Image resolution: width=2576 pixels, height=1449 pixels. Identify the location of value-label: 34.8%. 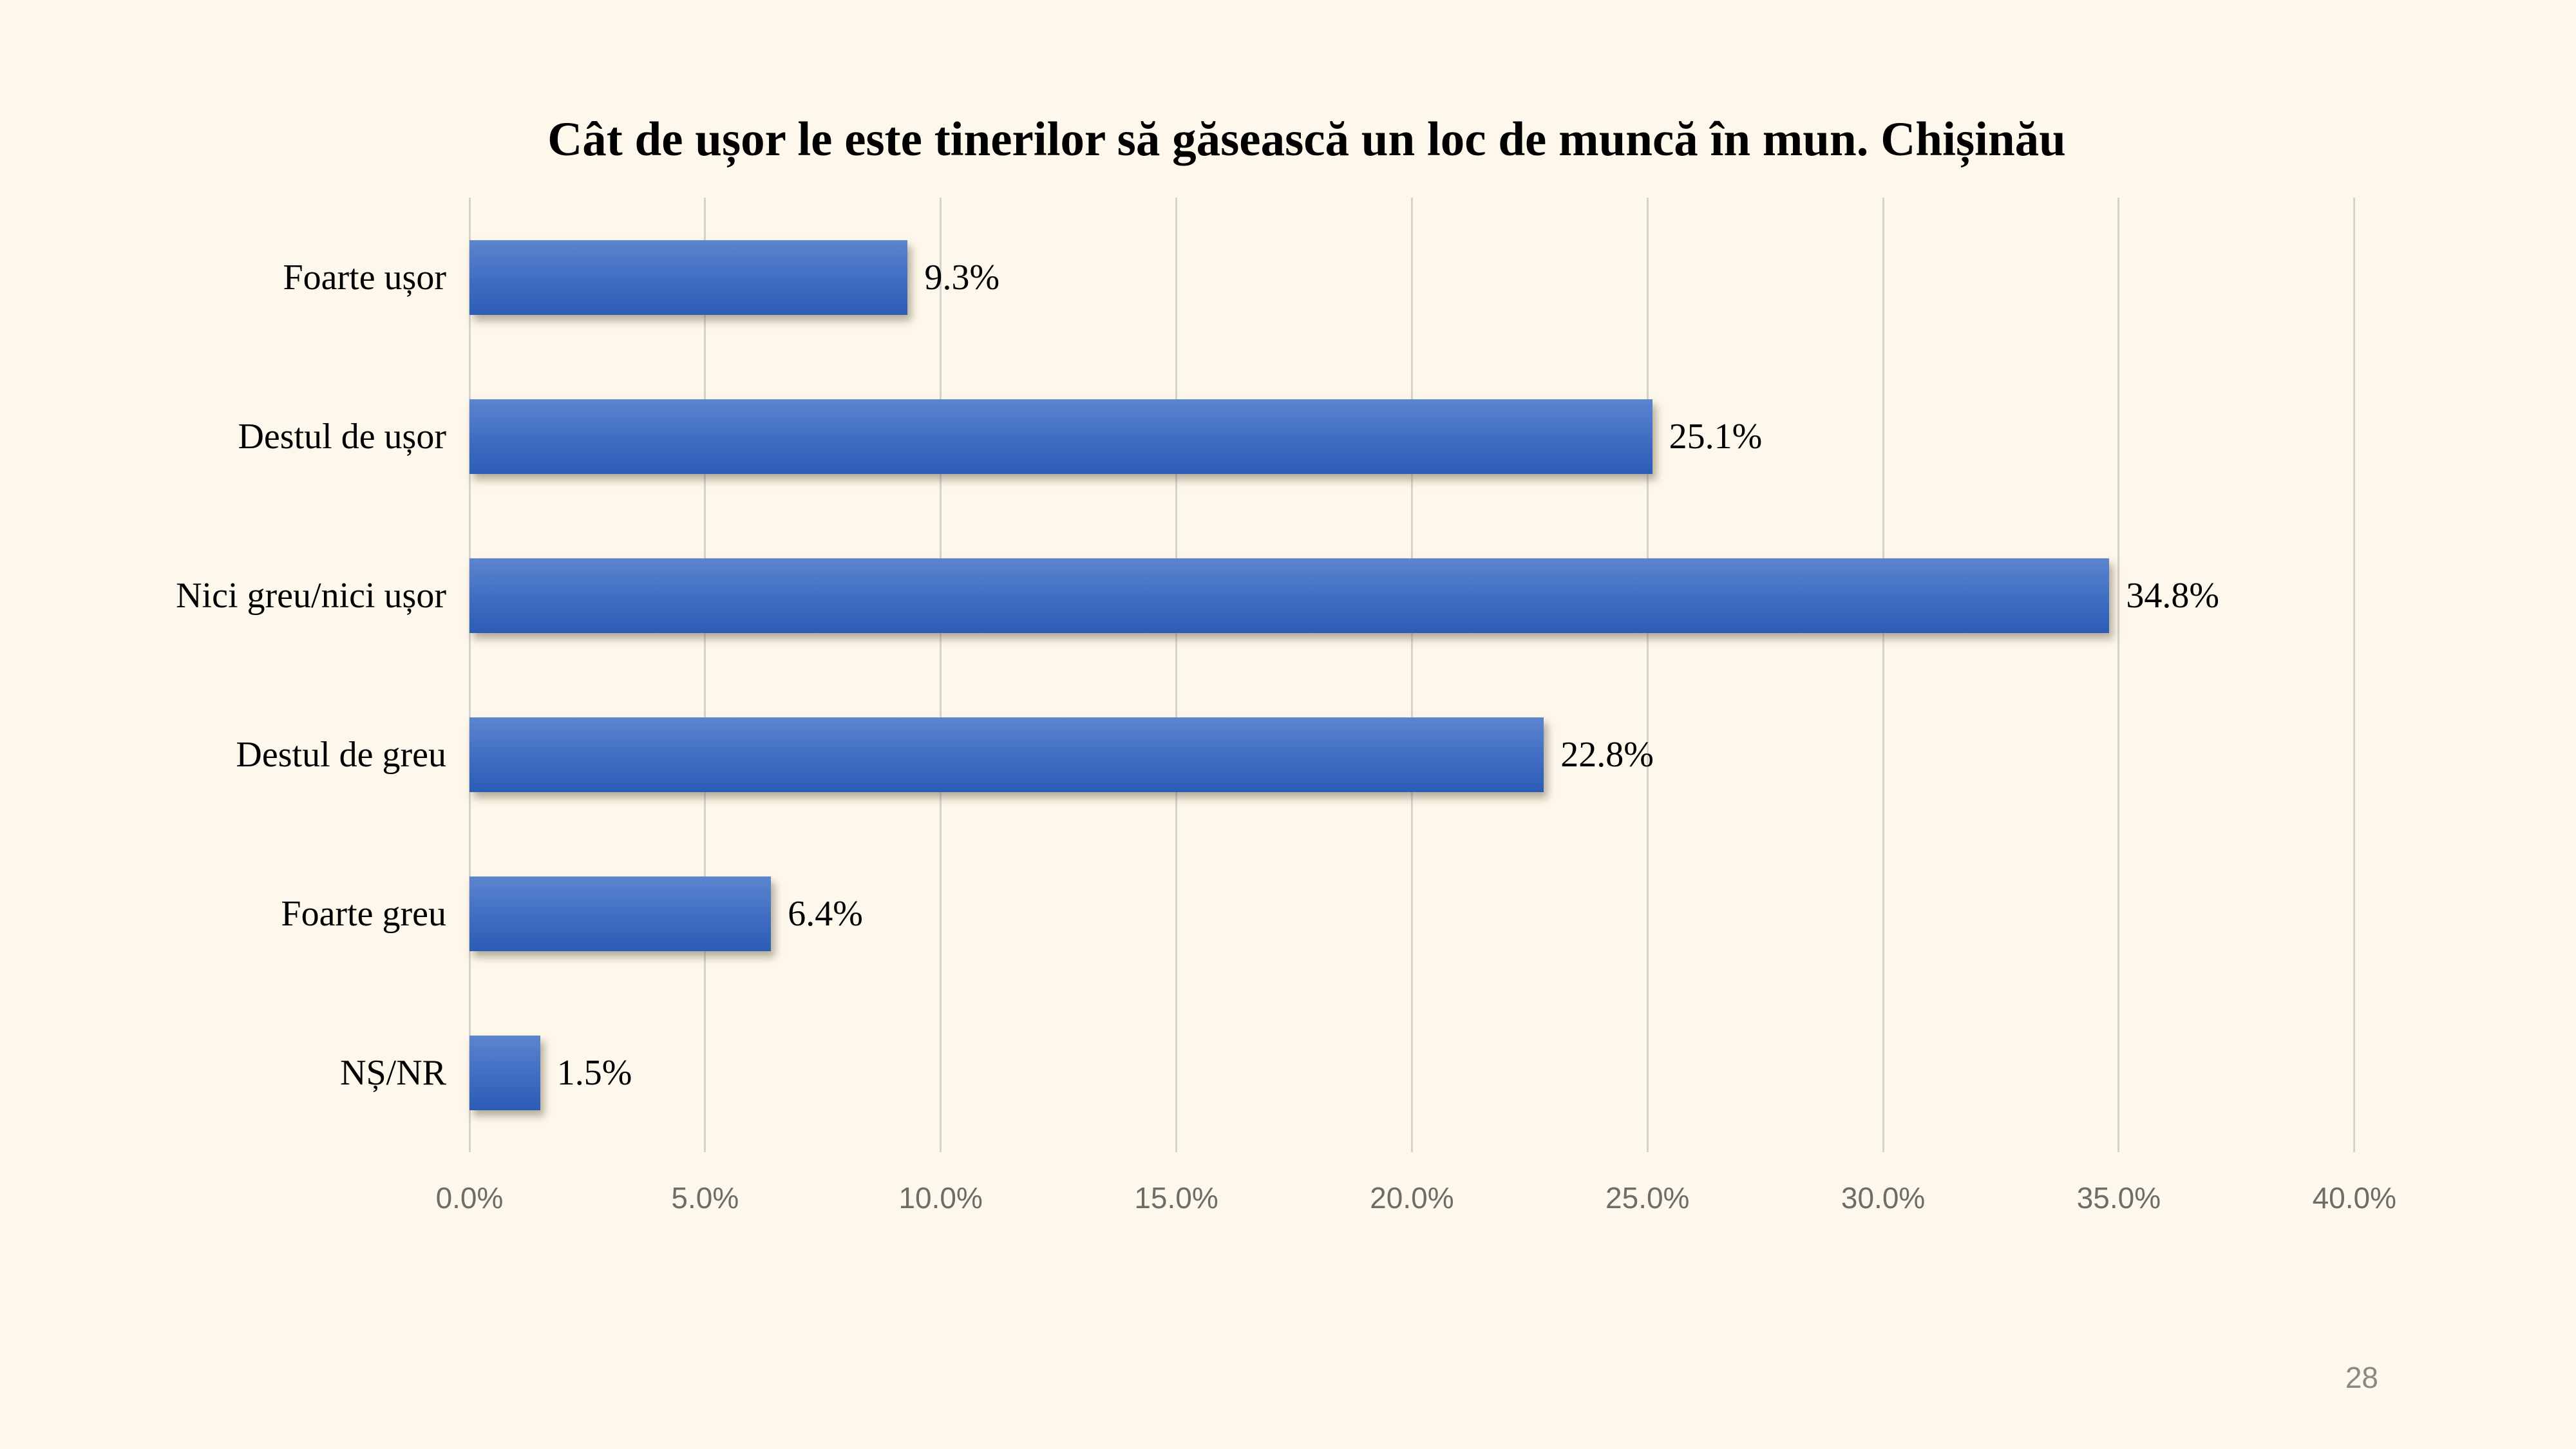
(2172, 595).